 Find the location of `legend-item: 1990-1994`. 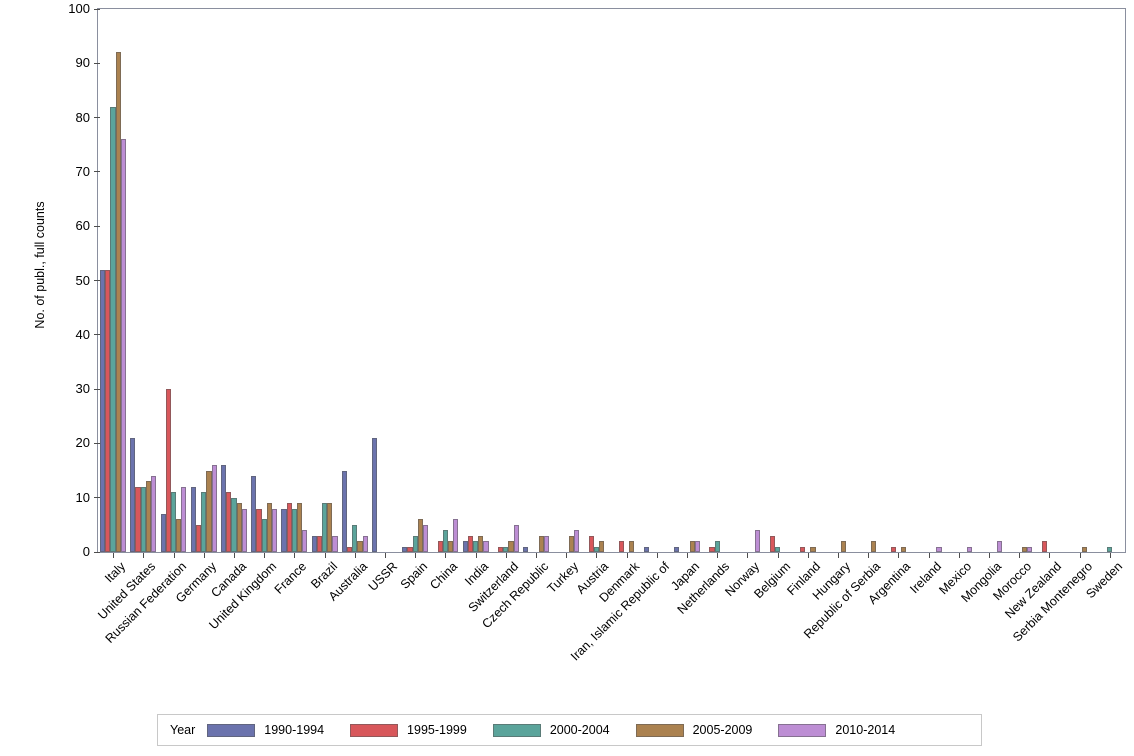

legend-item: 1990-1994 is located at coordinates (265, 730).